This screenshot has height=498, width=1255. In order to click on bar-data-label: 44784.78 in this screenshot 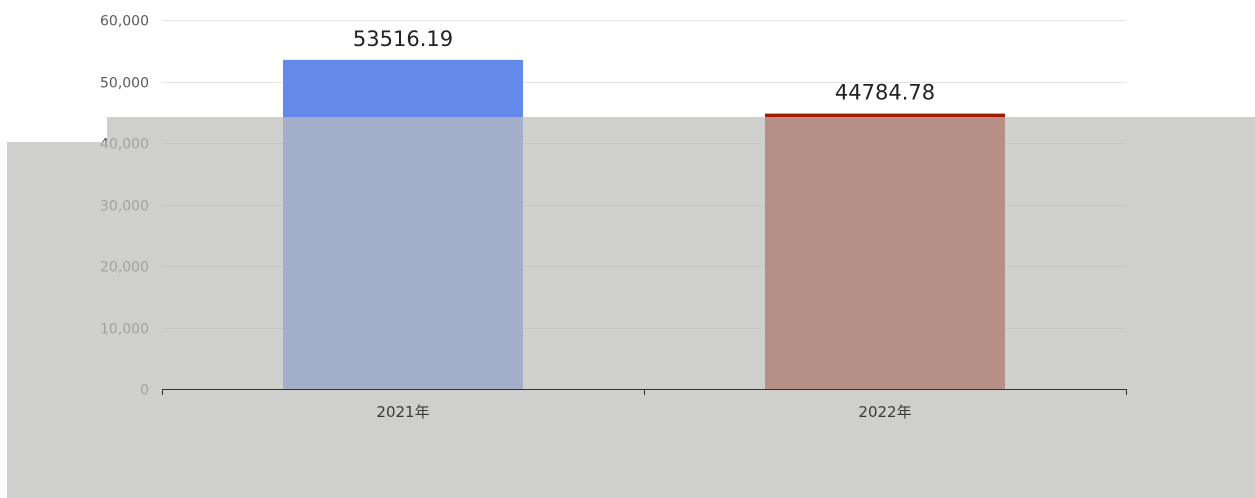, I will do `click(885, 93)`.